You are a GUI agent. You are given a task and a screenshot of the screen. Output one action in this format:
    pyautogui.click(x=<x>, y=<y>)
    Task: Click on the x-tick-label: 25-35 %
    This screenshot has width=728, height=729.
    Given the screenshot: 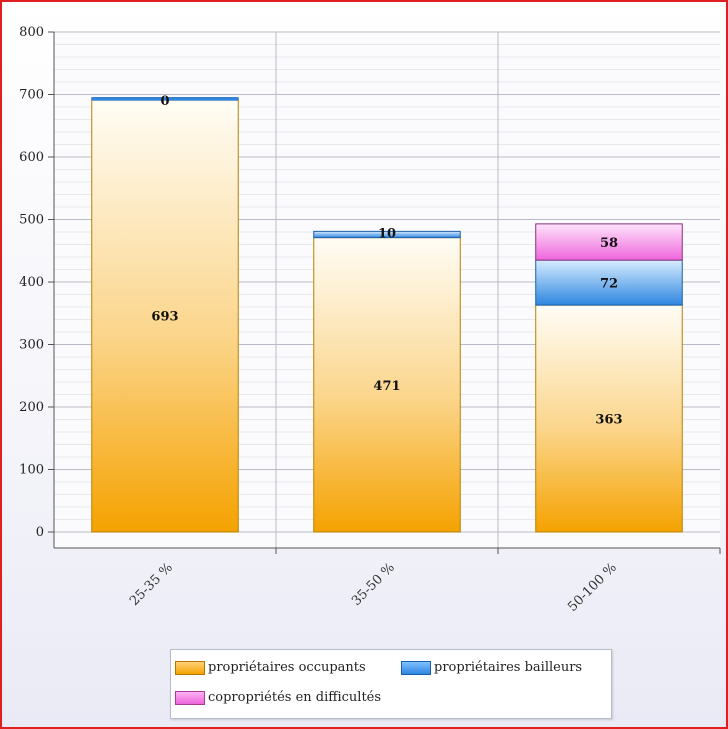 What is the action you would take?
    pyautogui.click(x=151, y=584)
    